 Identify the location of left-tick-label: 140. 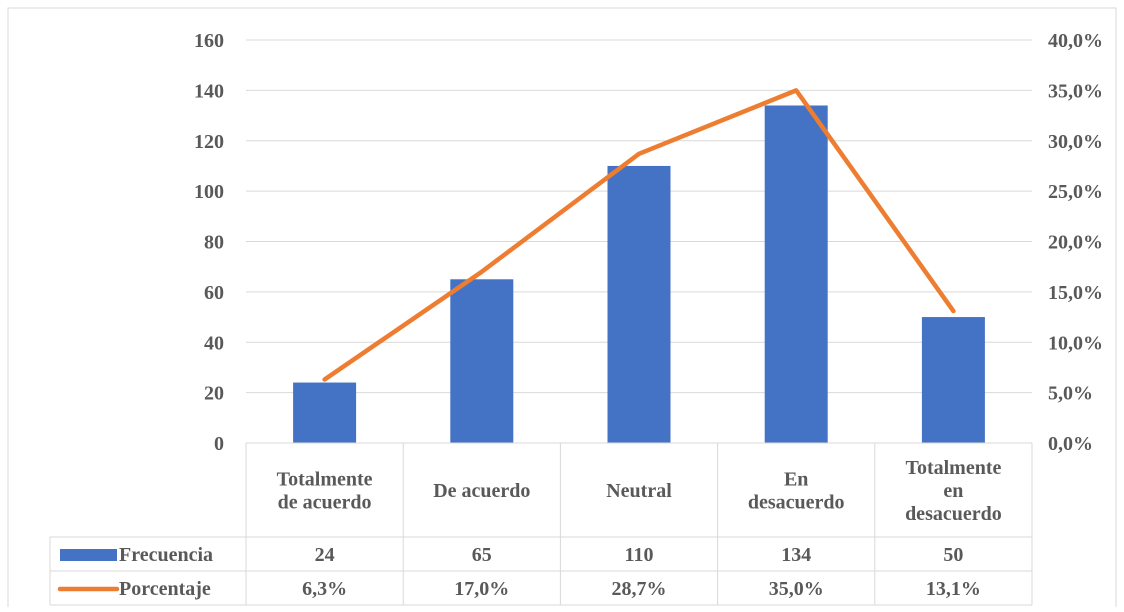
(209, 91).